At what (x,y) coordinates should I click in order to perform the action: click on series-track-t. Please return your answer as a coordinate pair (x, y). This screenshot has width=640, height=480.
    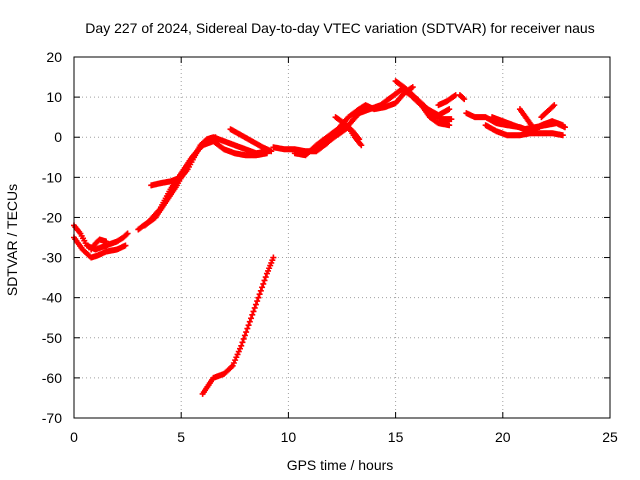
    Looking at the image, I should click on (528, 123).